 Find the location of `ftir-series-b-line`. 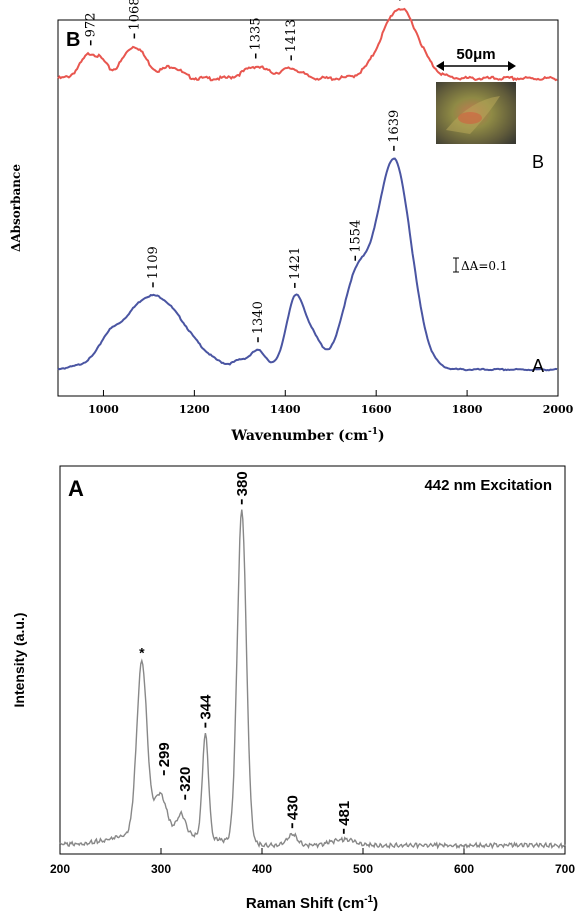

ftir-series-b-line is located at coordinates (307, 44).